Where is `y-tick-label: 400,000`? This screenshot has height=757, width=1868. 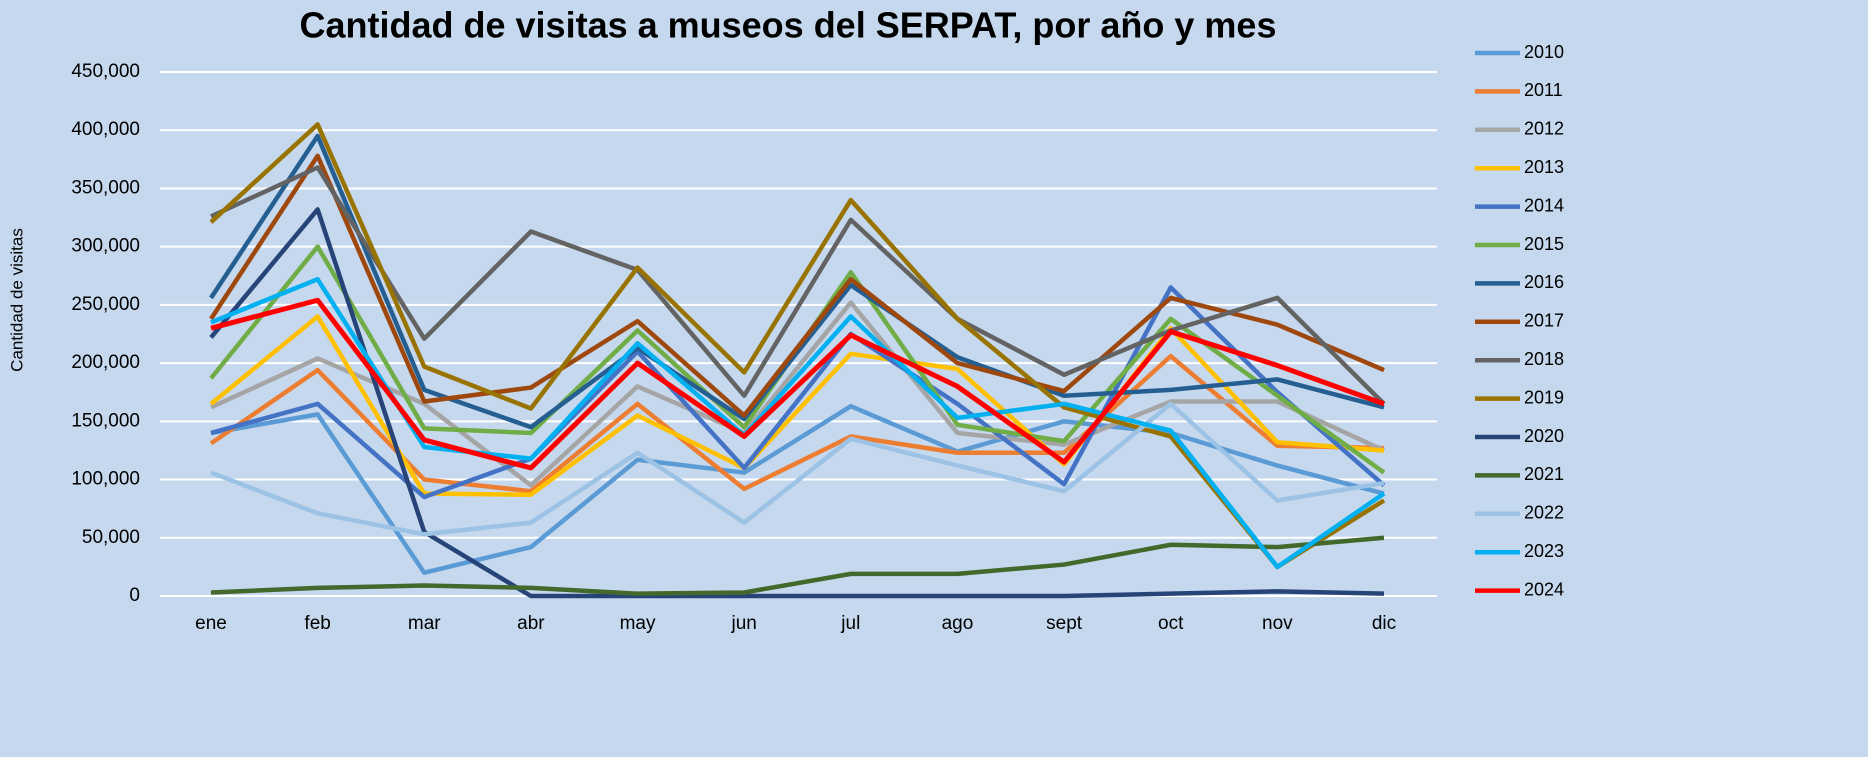 y-tick-label: 400,000 is located at coordinates (105, 129).